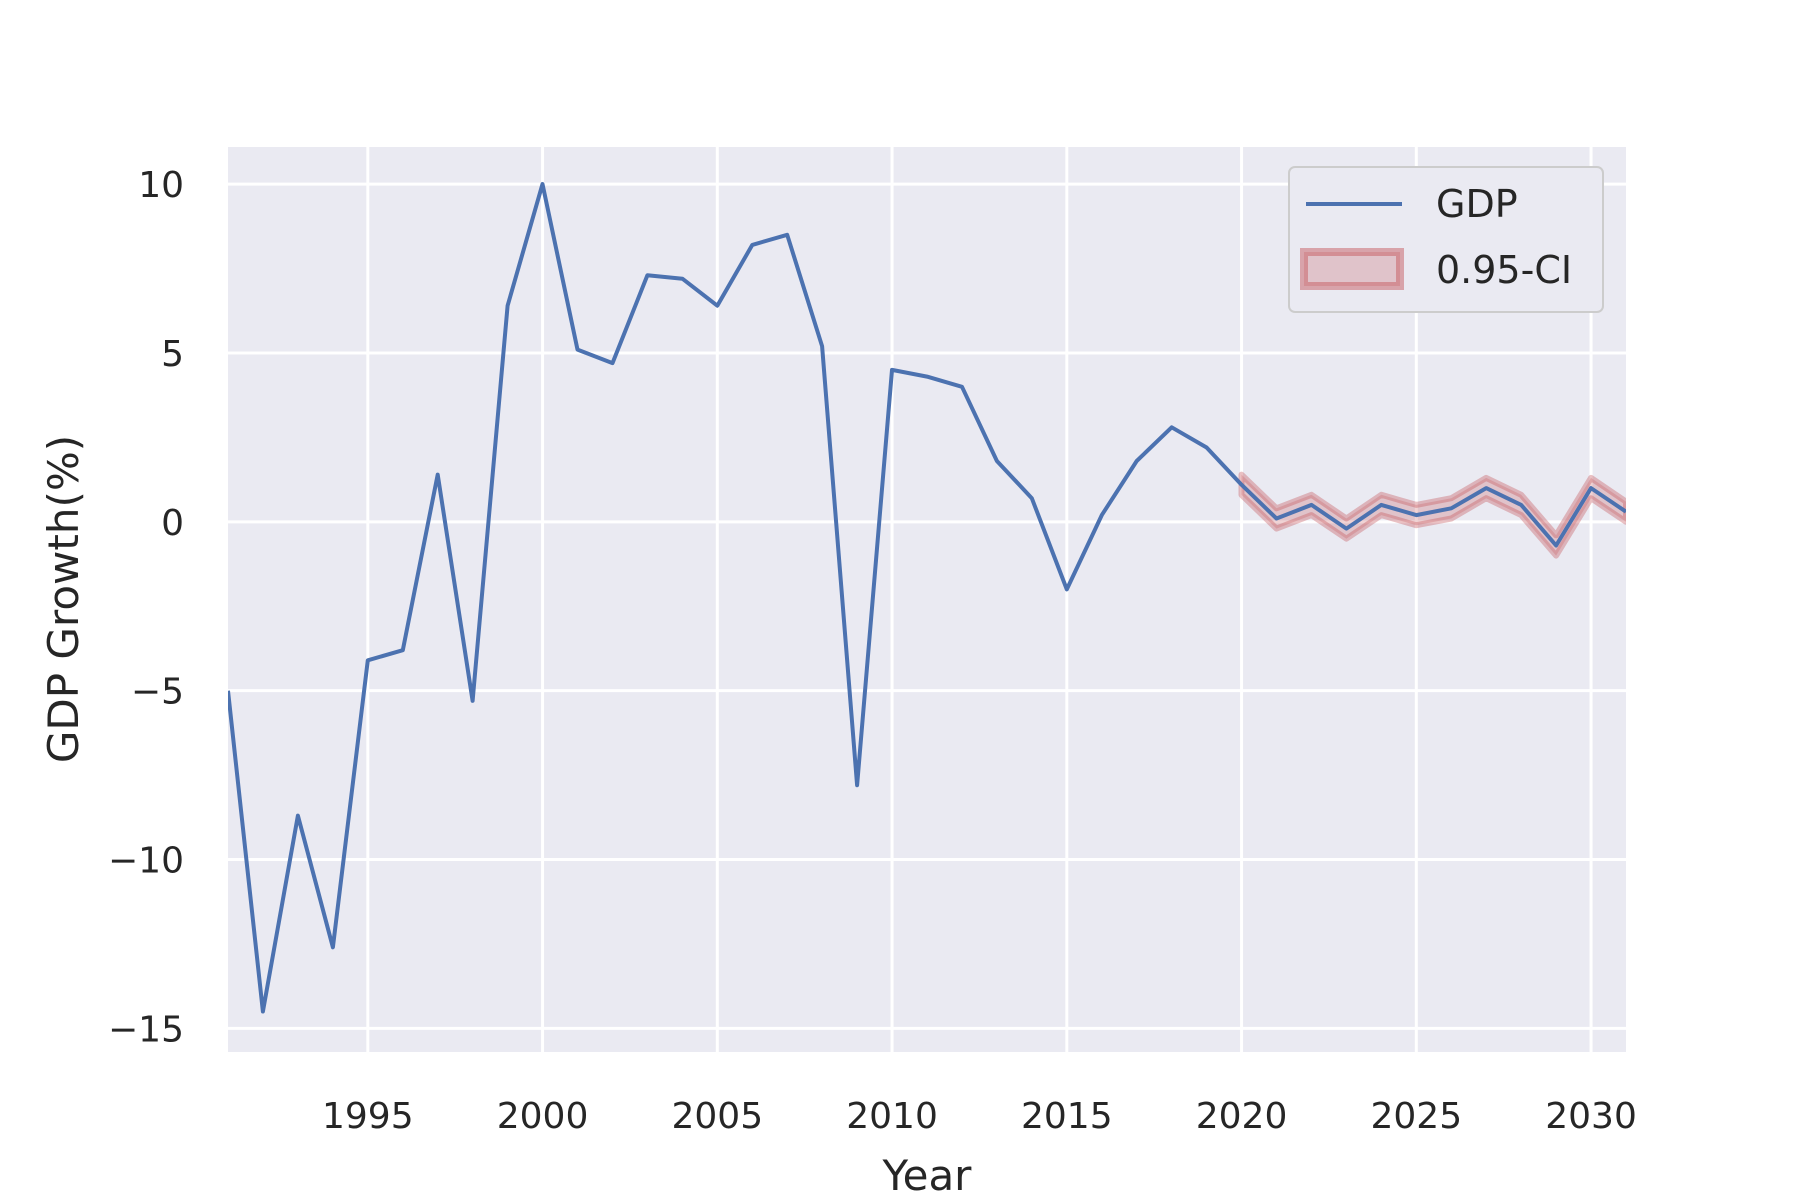  I want to click on legend-ci-label: 0.95-CI, so click(1504, 270).